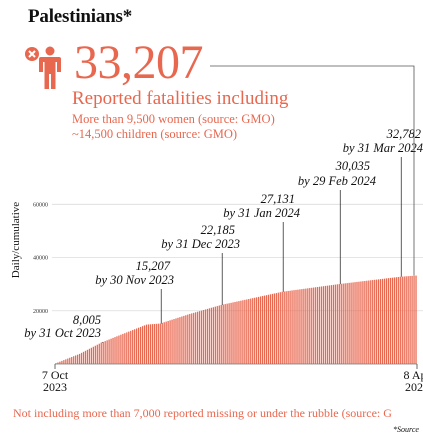 This screenshot has height=435, width=423. I want to click on y-tick-label: 20000, so click(40, 312).